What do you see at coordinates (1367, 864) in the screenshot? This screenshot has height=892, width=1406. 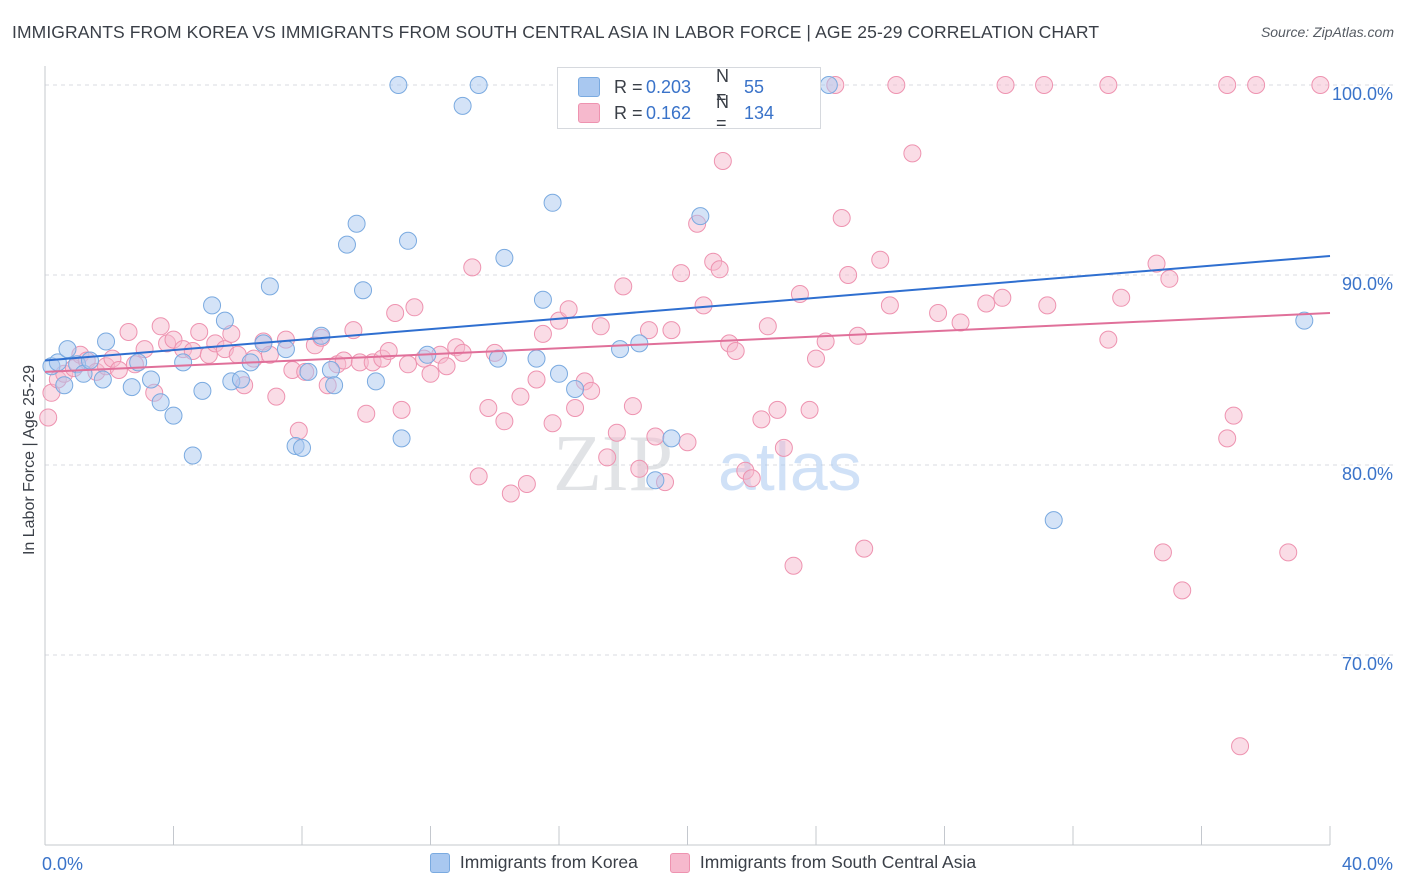 I see `x-tick-label: 40.0%` at bounding box center [1367, 864].